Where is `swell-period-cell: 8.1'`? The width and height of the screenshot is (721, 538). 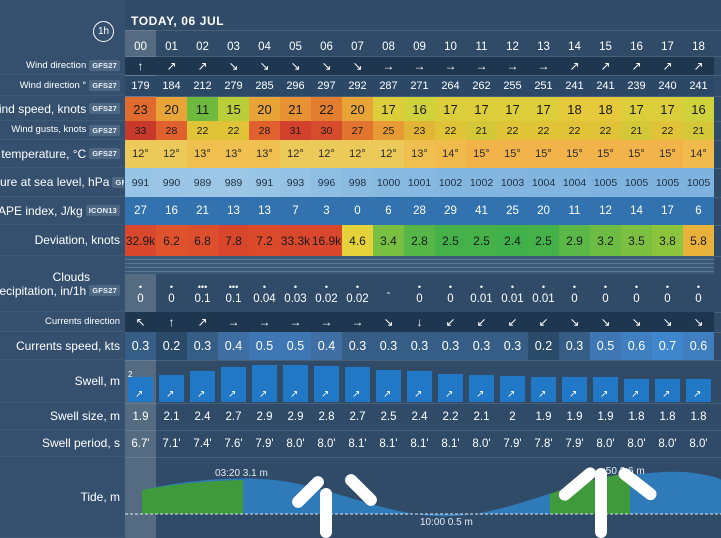
swell-period-cell: 8.1' is located at coordinates (388, 443).